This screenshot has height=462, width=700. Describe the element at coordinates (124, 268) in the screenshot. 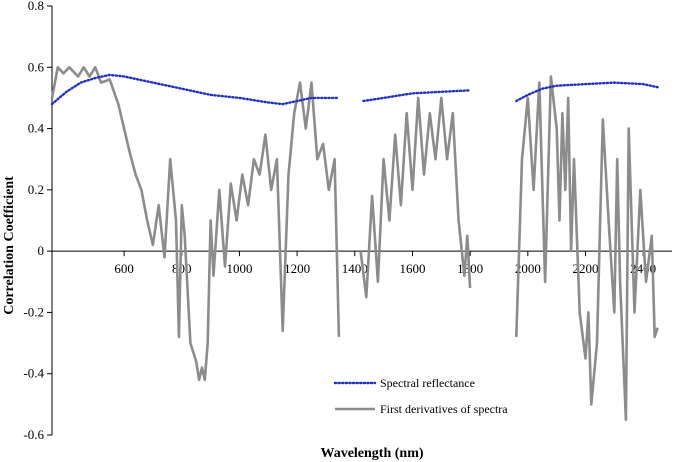

I see `x-tick-label: 600` at that location.